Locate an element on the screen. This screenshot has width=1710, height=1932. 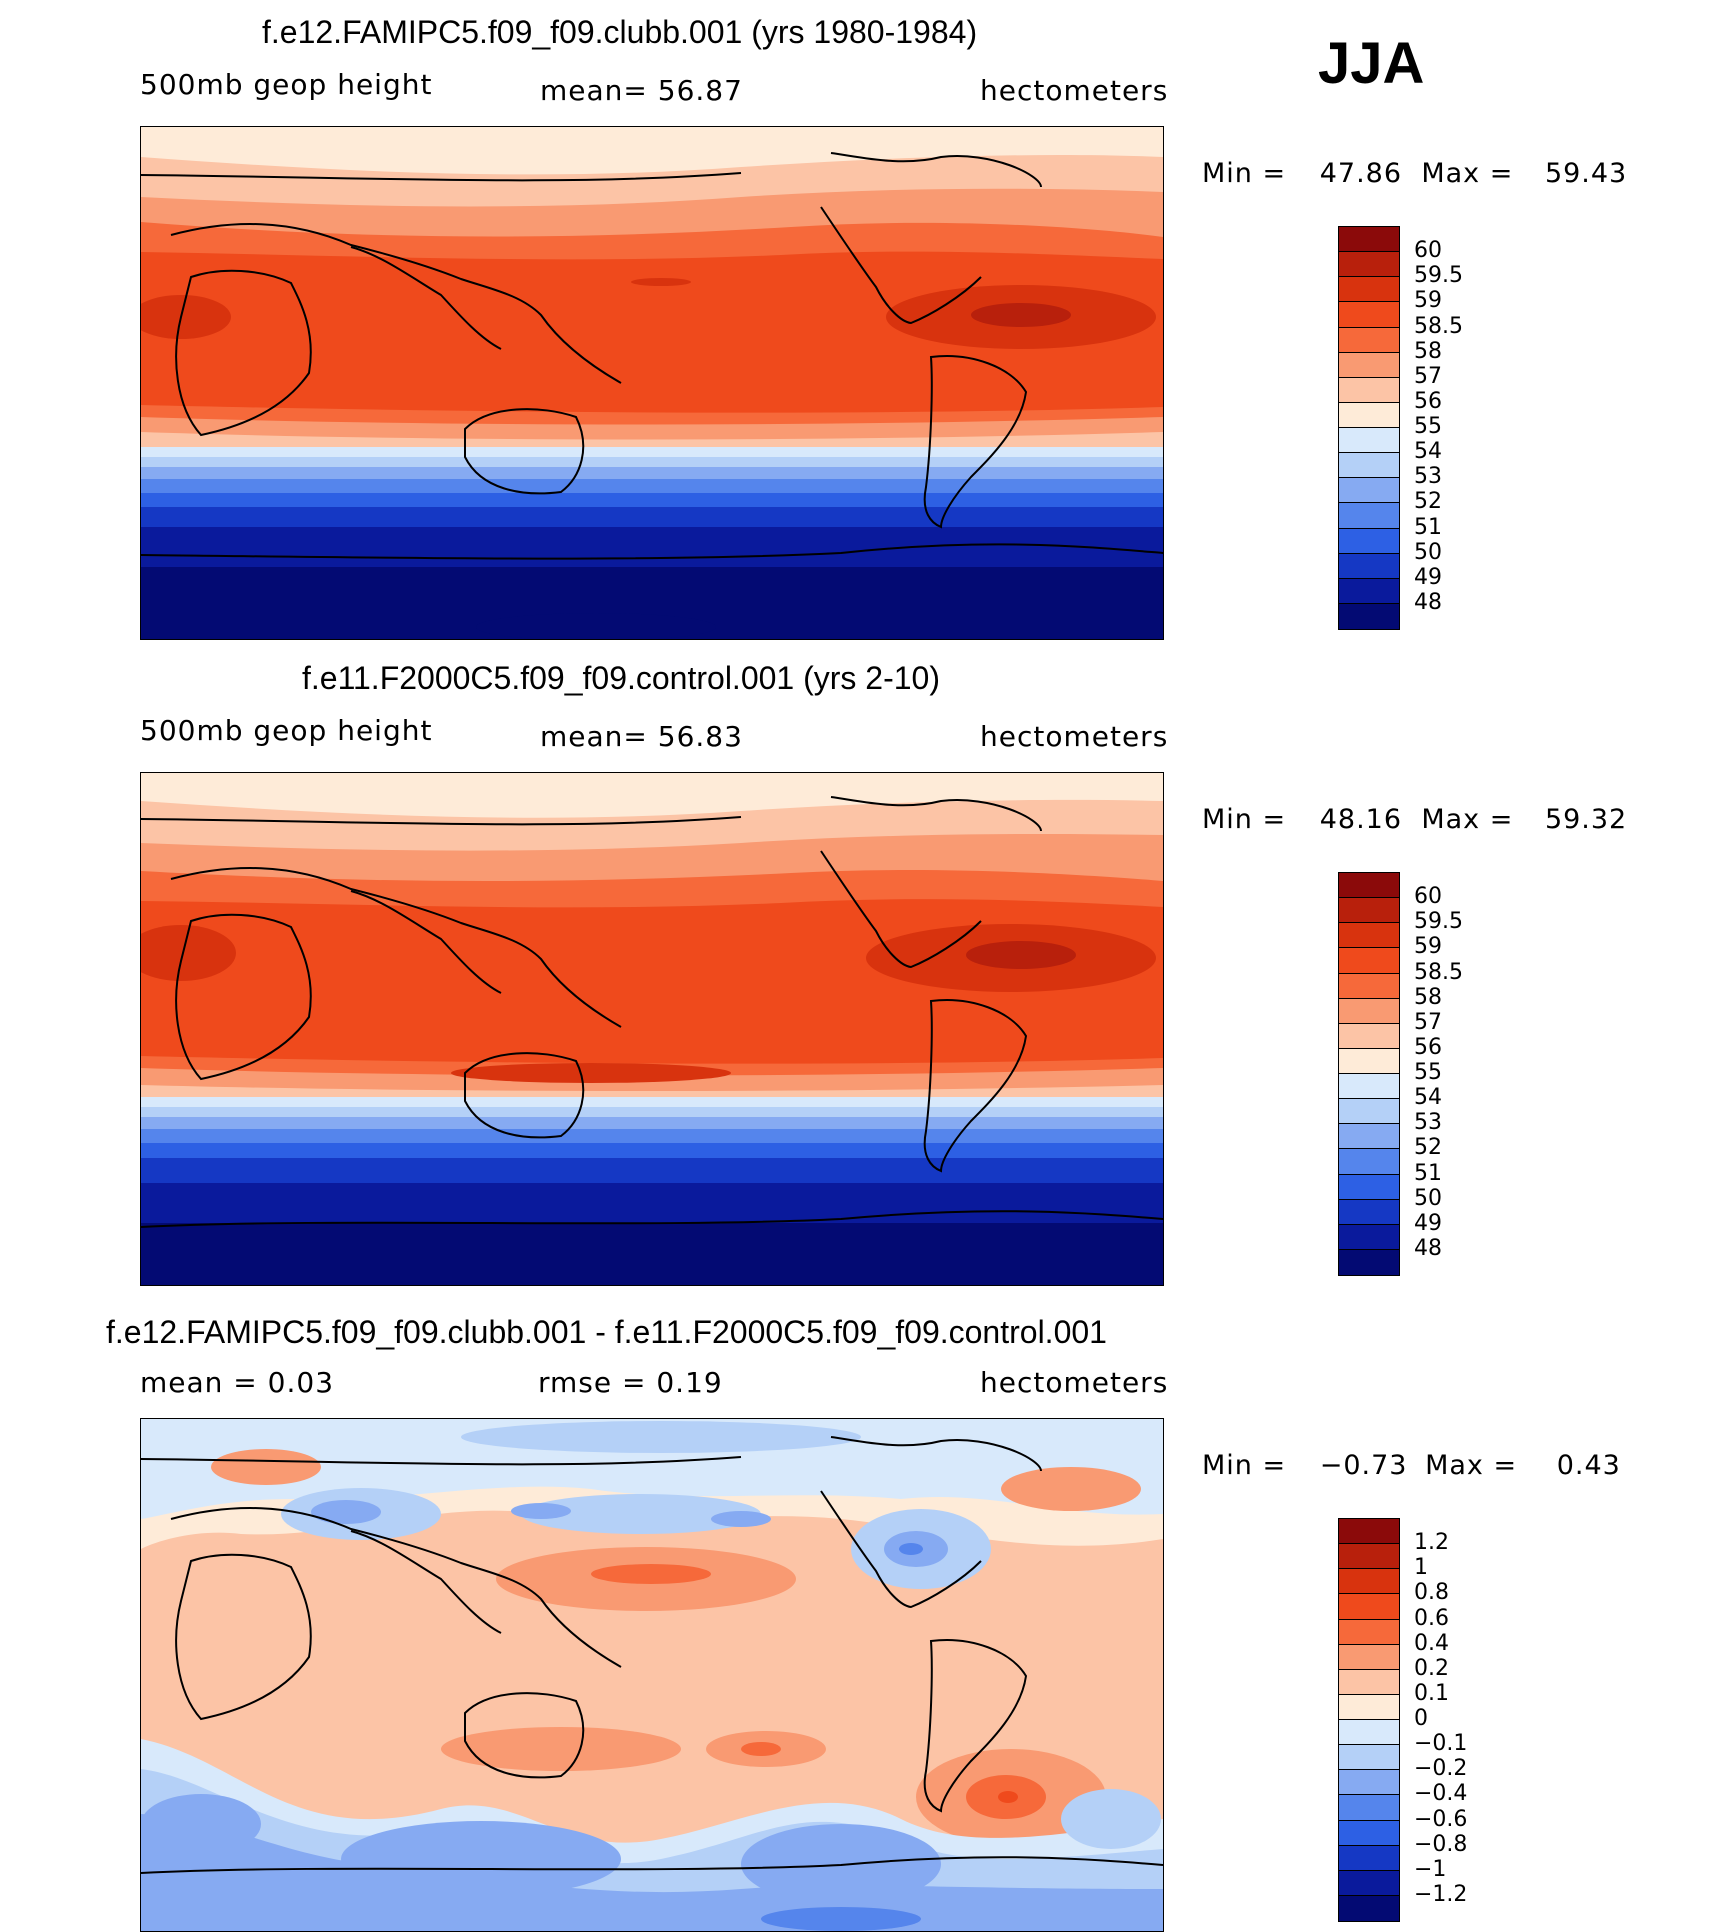
panel-1-variable-label: 500mb geop height is located at coordinates (286, 84).